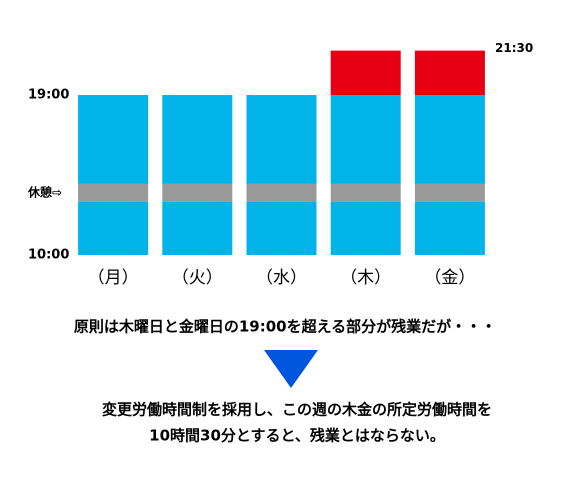  What do you see at coordinates (285, 327) in the screenshot?
I see `caption: 原則は木曜日と金曜日の19:00を超える部分が残業だが・・・` at bounding box center [285, 327].